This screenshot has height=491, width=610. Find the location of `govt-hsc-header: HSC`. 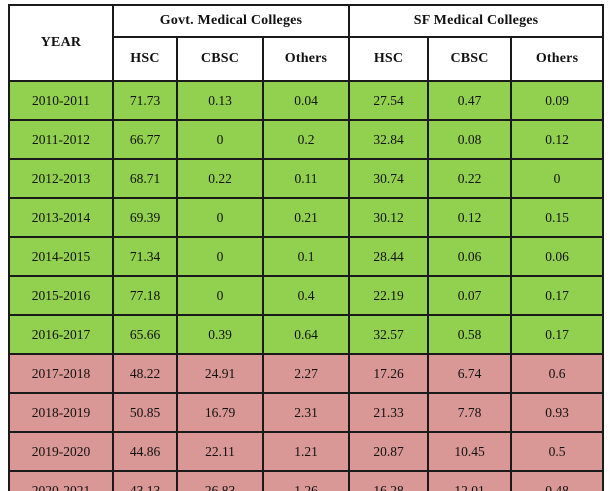

govt-hsc-header: HSC is located at coordinates (145, 59).